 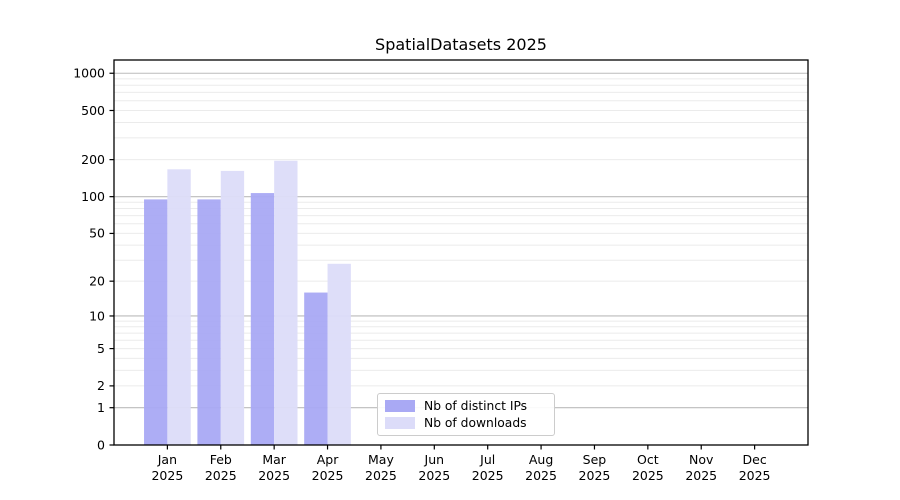 I want to click on legend-swatch-distinct-ips-icon, so click(x=400, y=406).